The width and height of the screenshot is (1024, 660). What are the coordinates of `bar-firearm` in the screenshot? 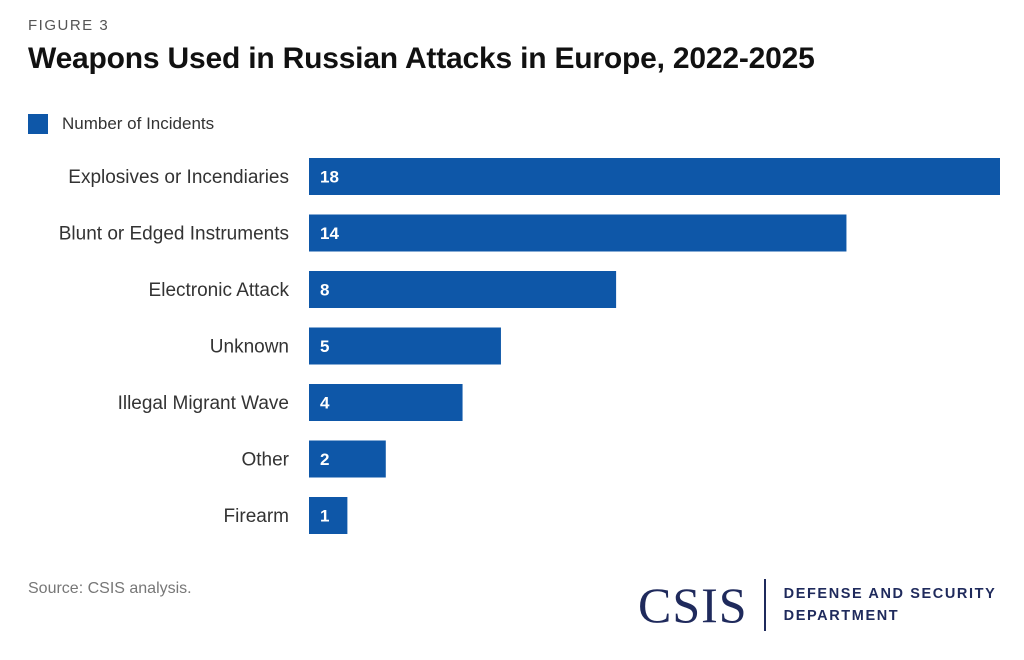 It's located at (328, 515).